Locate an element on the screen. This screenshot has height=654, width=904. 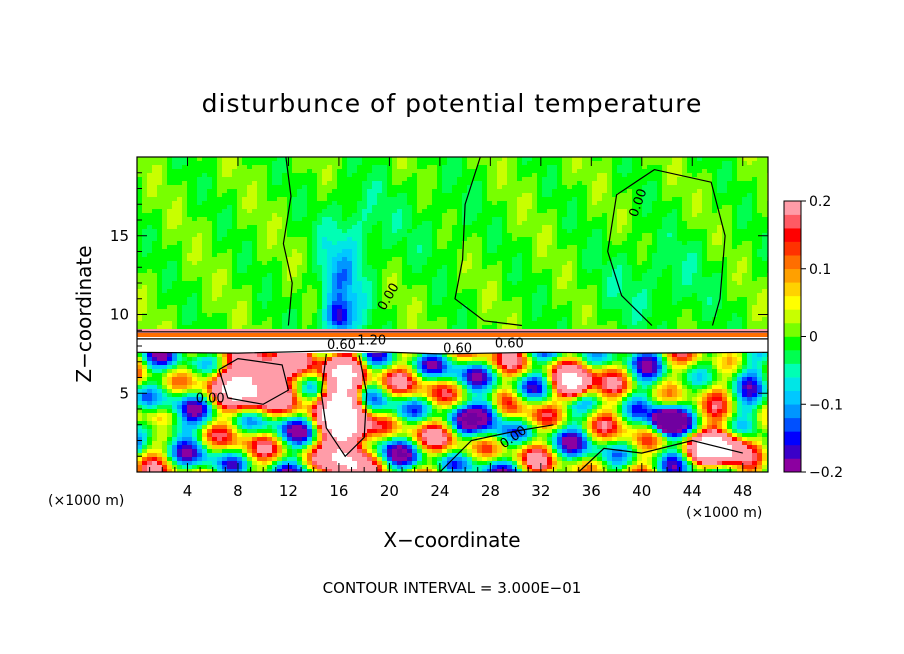
x-tick-label: 44 is located at coordinates (692, 491).